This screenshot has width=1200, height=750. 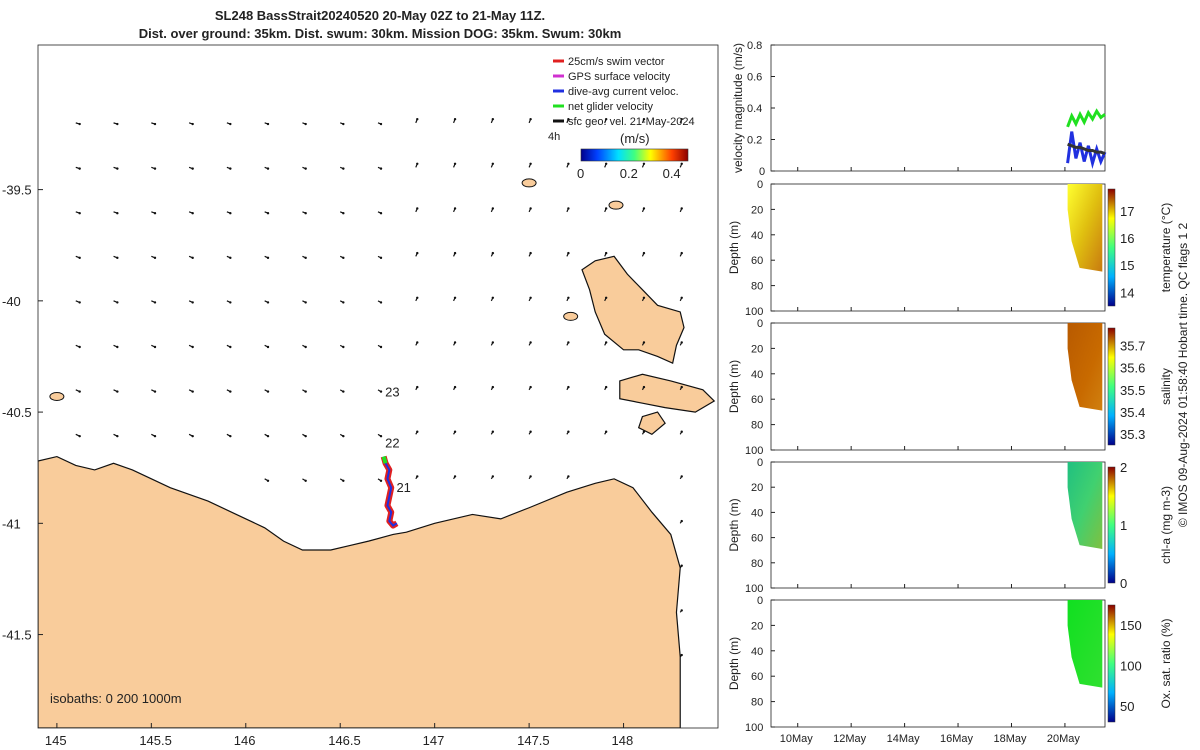 I want to click on colorbar-label: Ox. sat. ratio (%), so click(x=1166, y=663).